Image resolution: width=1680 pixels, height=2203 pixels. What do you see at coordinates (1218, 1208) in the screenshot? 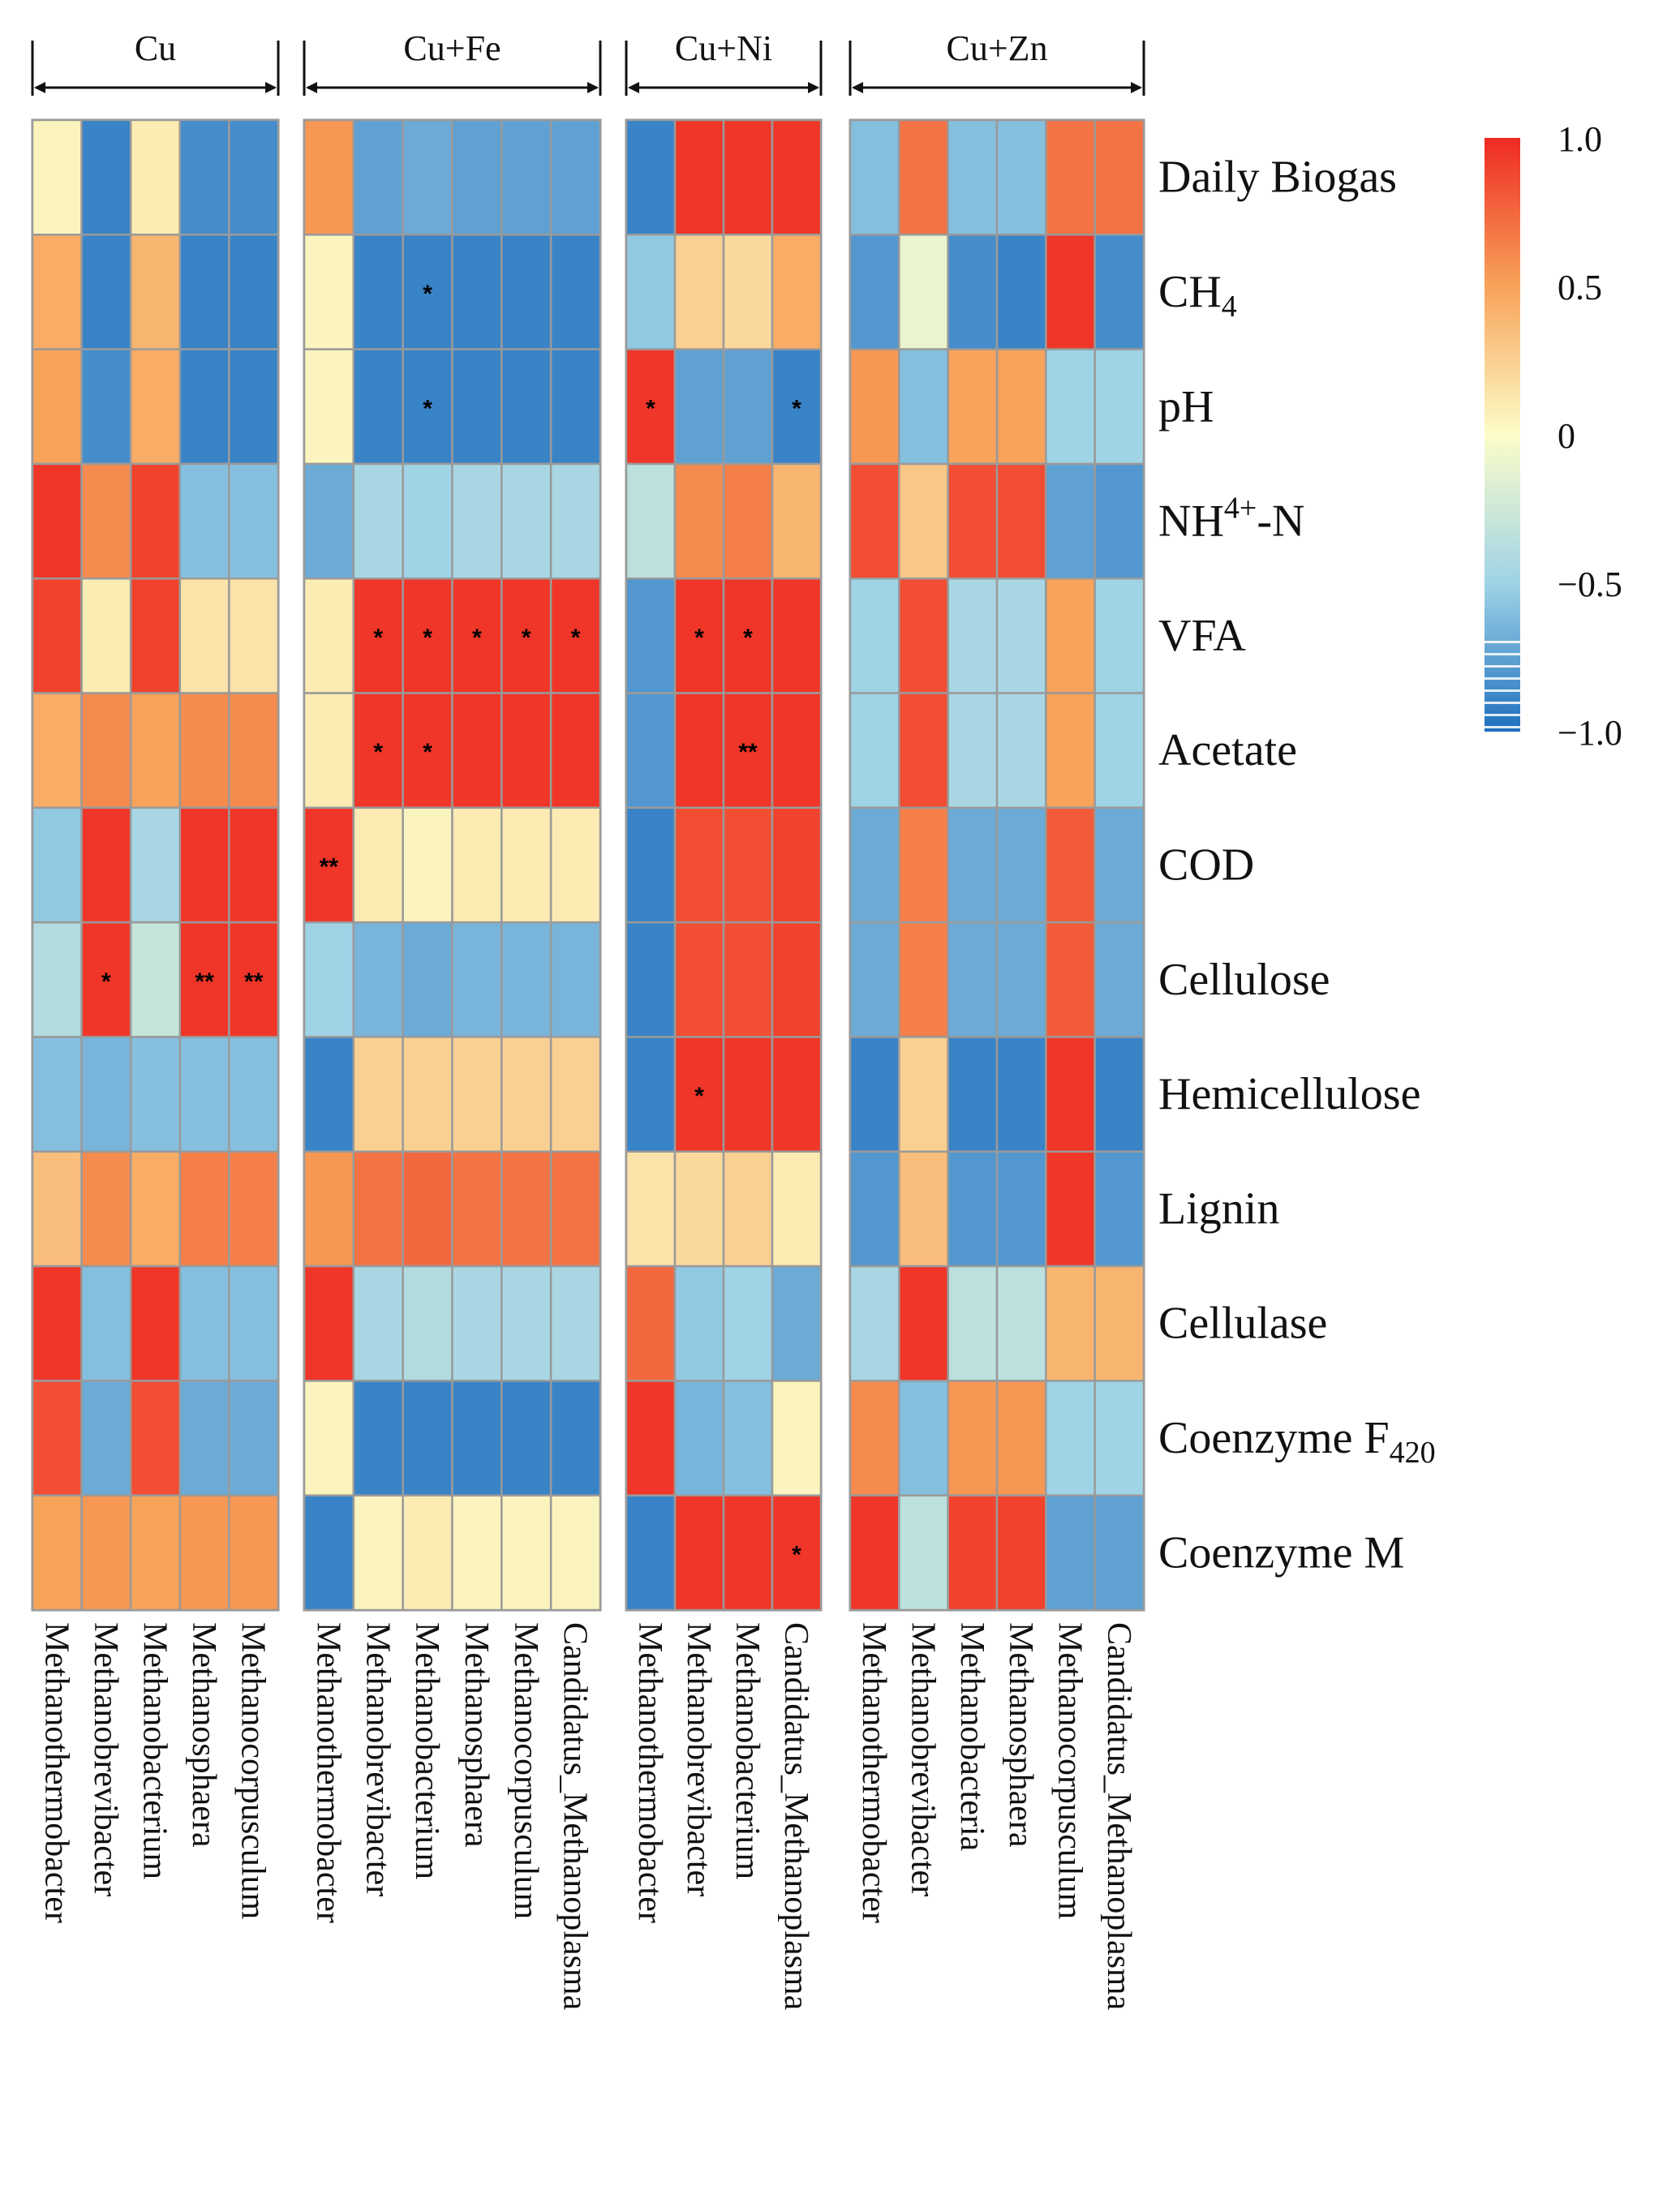
I see `row-label: Lignin` at bounding box center [1218, 1208].